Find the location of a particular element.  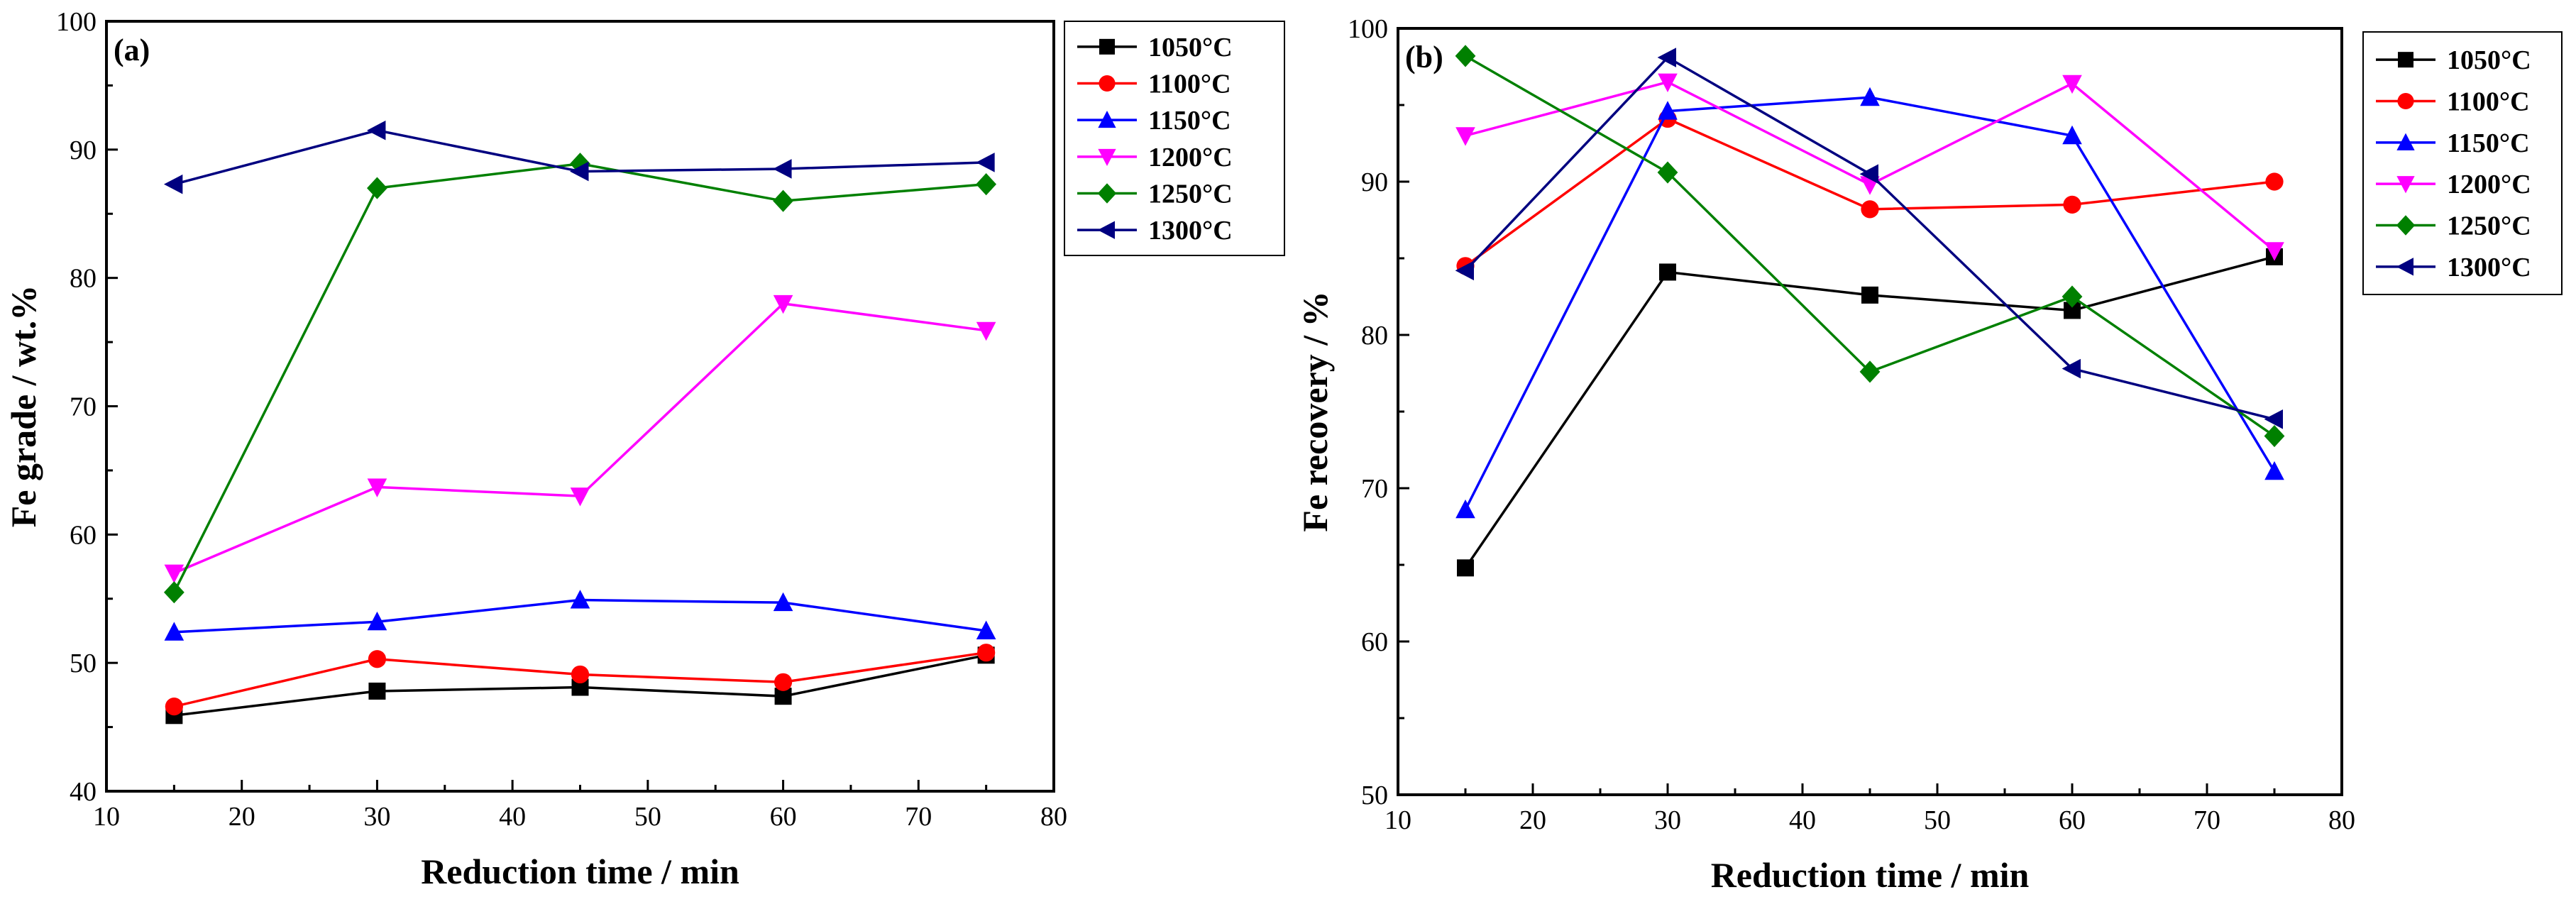

series-1300C is located at coordinates (579, 157).